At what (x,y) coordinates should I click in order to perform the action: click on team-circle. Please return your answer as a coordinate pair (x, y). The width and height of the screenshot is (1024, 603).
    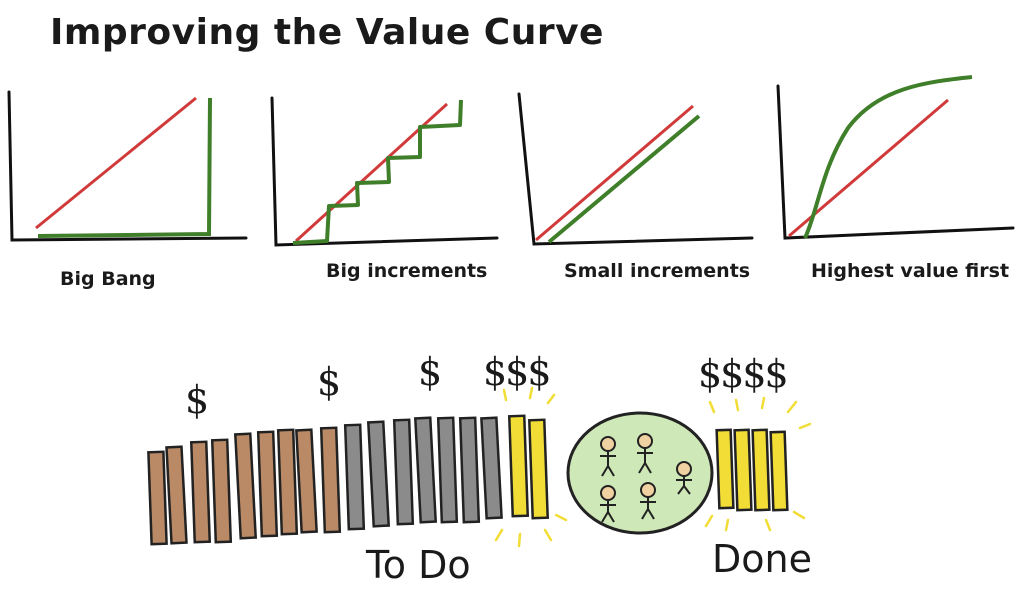
    Looking at the image, I should click on (640, 473).